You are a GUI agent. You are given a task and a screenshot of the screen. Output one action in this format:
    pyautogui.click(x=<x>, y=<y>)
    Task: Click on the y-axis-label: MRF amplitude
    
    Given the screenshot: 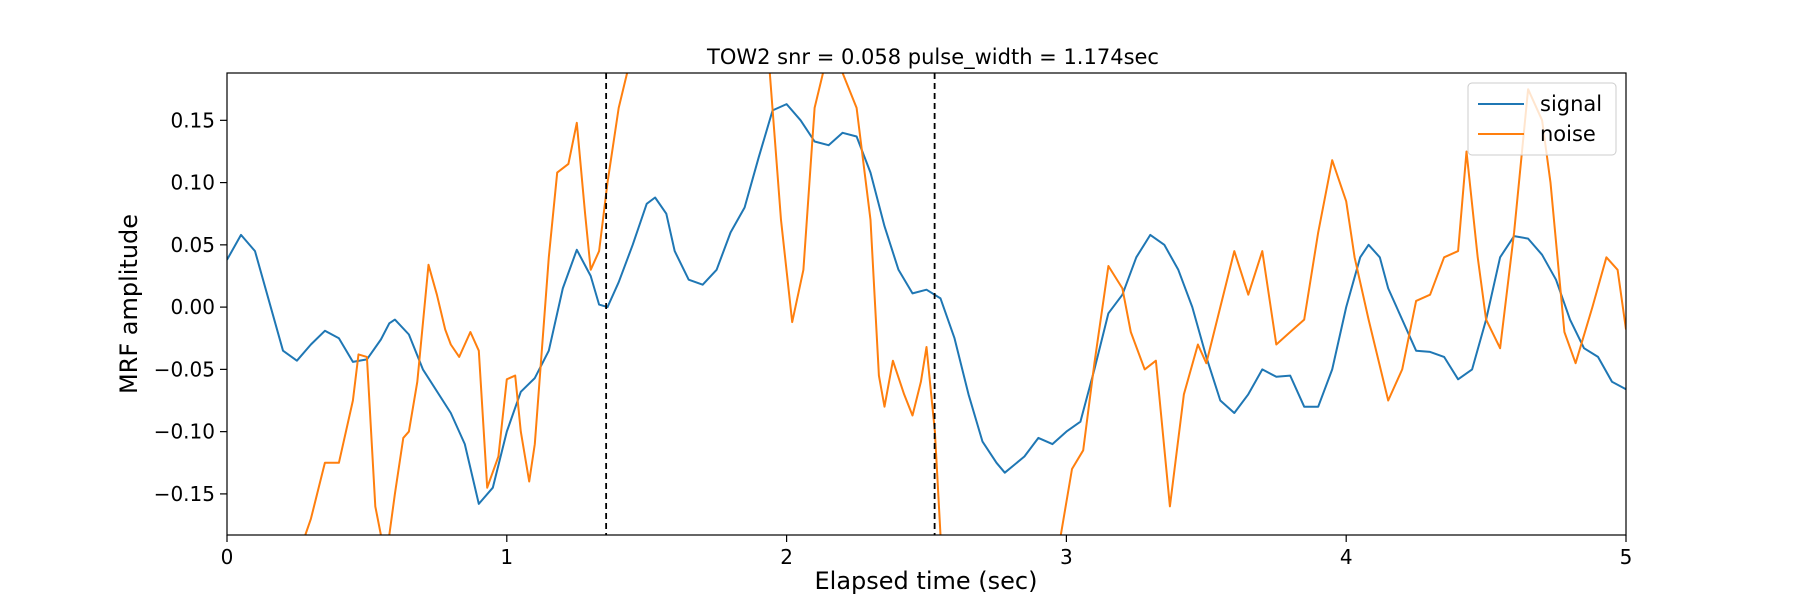 What is the action you would take?
    pyautogui.click(x=129, y=304)
    